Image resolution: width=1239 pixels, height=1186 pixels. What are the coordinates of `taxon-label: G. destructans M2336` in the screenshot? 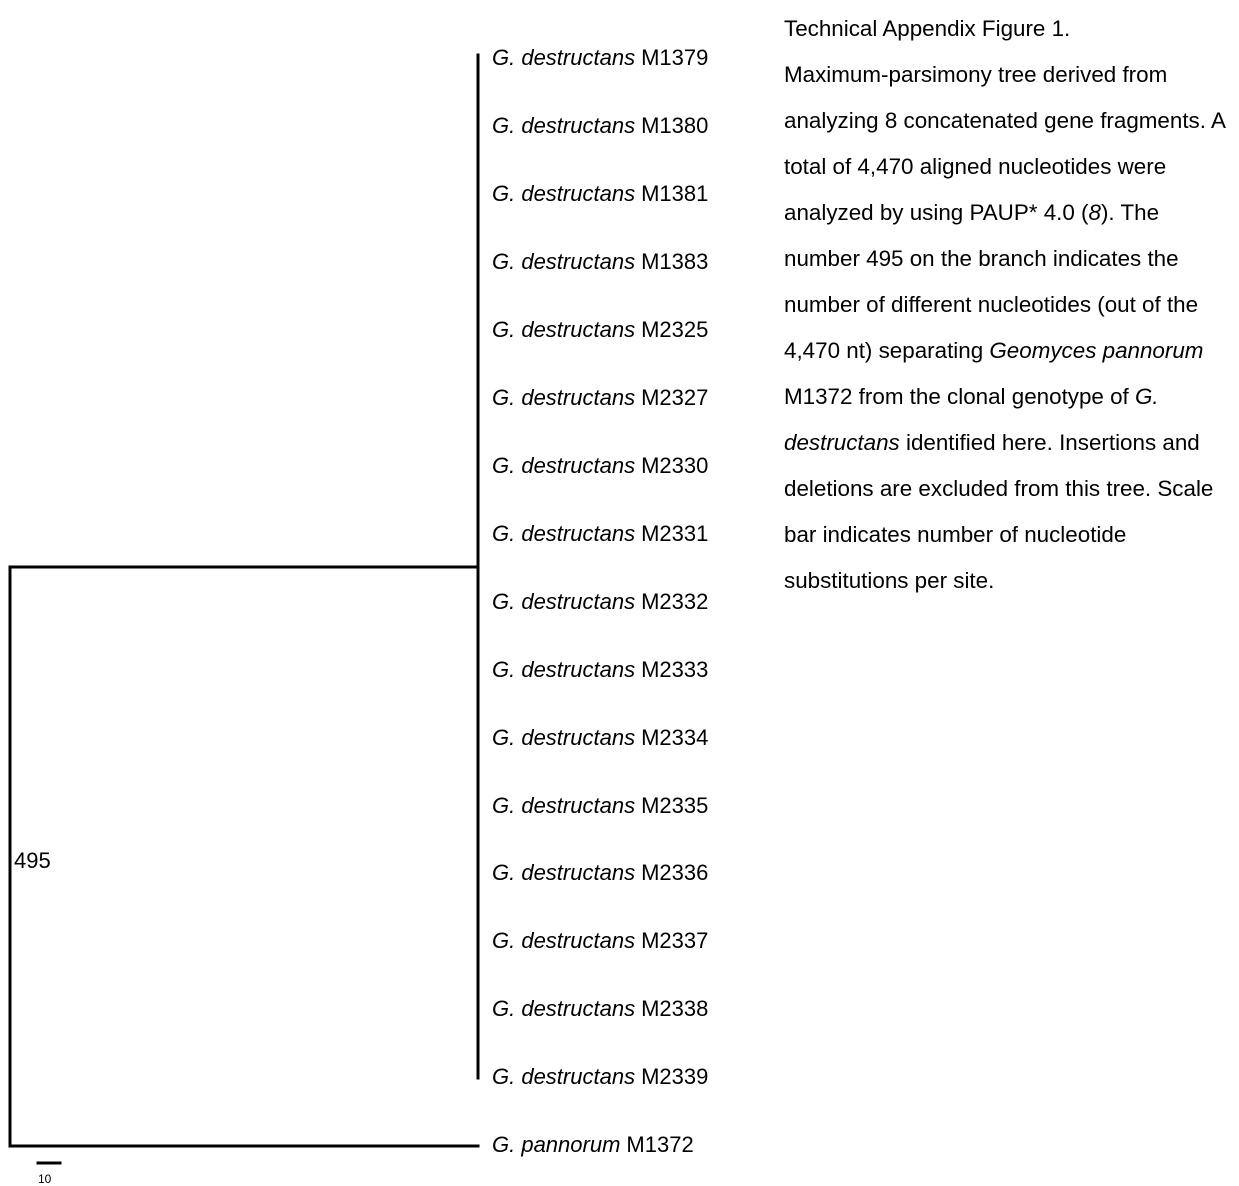 It's located at (600, 873).